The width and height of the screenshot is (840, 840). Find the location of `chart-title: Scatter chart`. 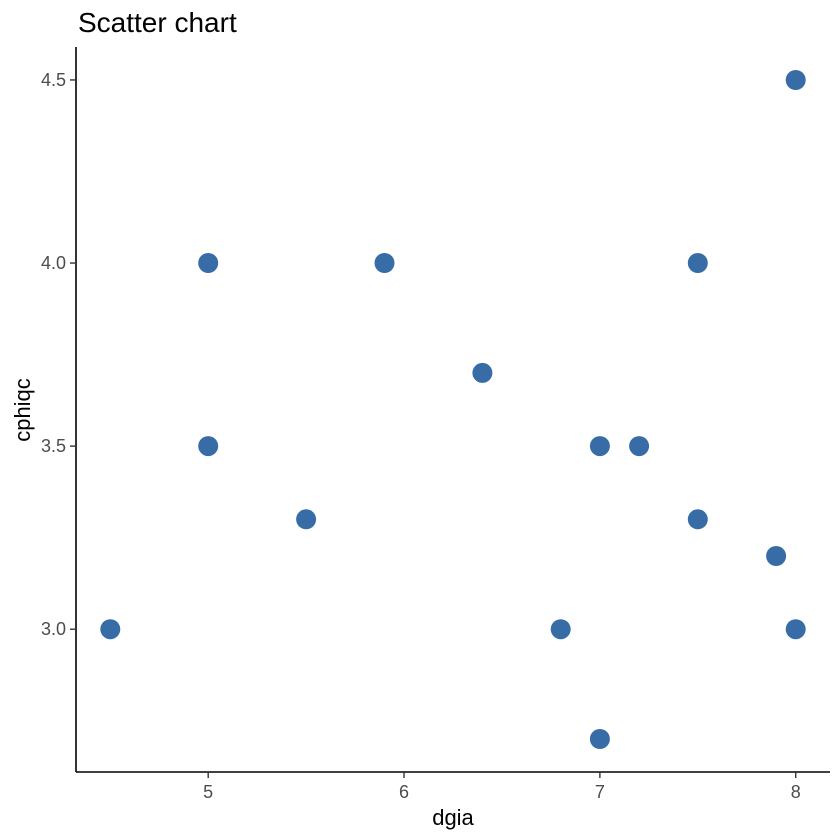

chart-title: Scatter chart is located at coordinates (157, 22).